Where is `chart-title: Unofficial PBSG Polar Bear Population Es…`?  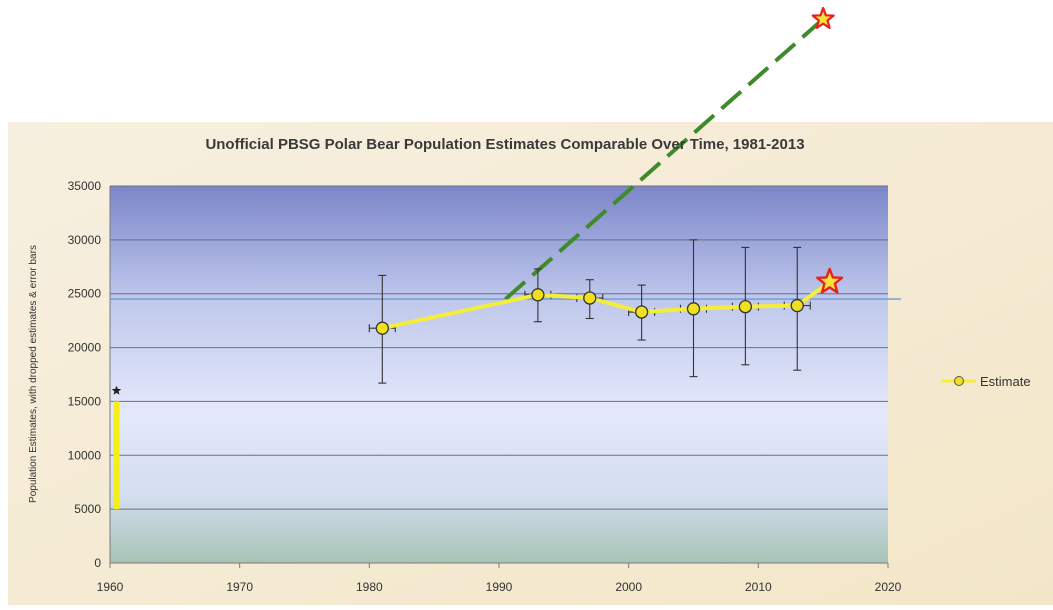 chart-title: Unofficial PBSG Polar Bear Population Es… is located at coordinates (504, 144).